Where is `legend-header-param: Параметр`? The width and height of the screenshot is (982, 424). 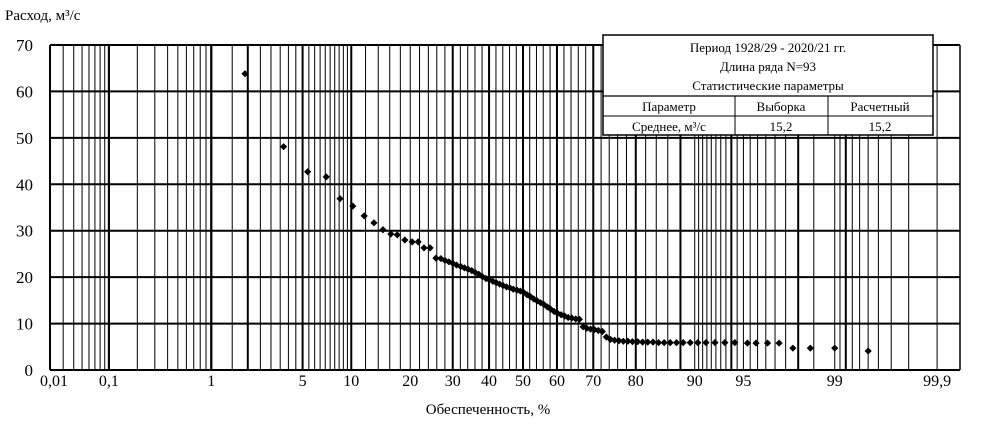 legend-header-param: Параметр is located at coordinates (669, 106).